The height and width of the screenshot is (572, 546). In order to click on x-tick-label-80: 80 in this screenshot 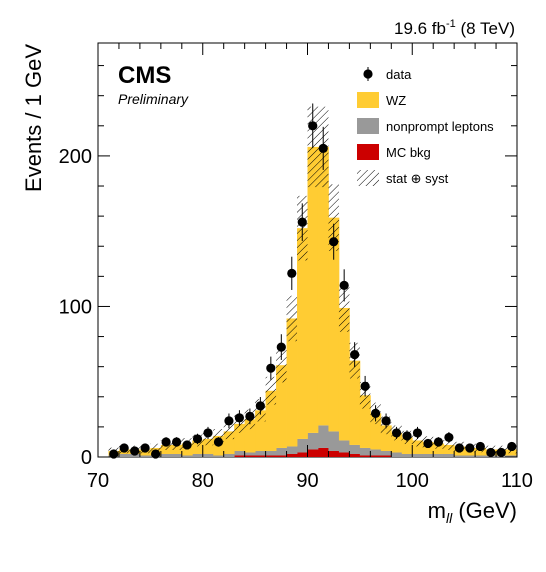, I will do `click(203, 481)`.